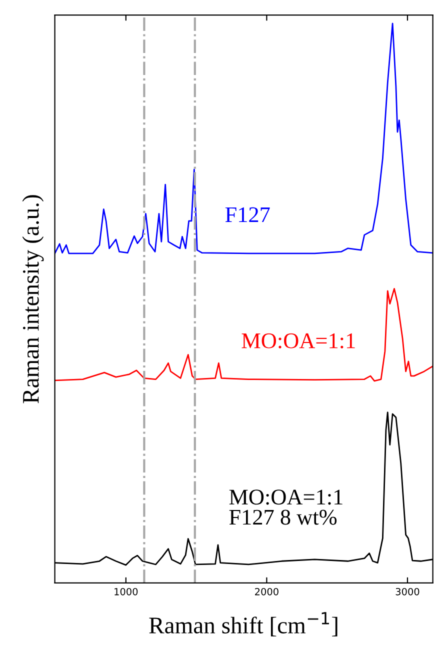  Describe the element at coordinates (243, 624) in the screenshot. I see `x-axis-title: Raman shift [cm$^{−1}$]` at that location.